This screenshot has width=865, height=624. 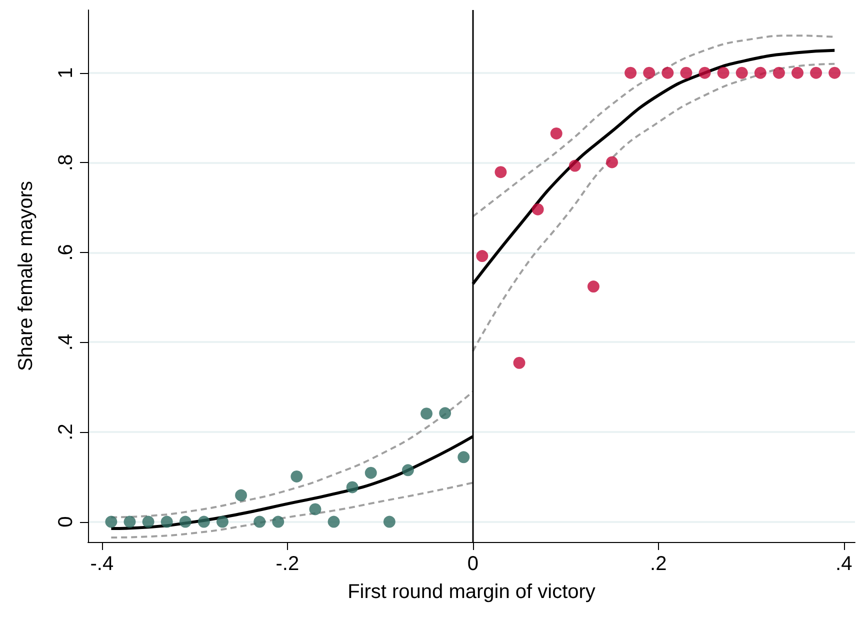 I want to click on y-tick-label: .4, so click(x=66, y=342).